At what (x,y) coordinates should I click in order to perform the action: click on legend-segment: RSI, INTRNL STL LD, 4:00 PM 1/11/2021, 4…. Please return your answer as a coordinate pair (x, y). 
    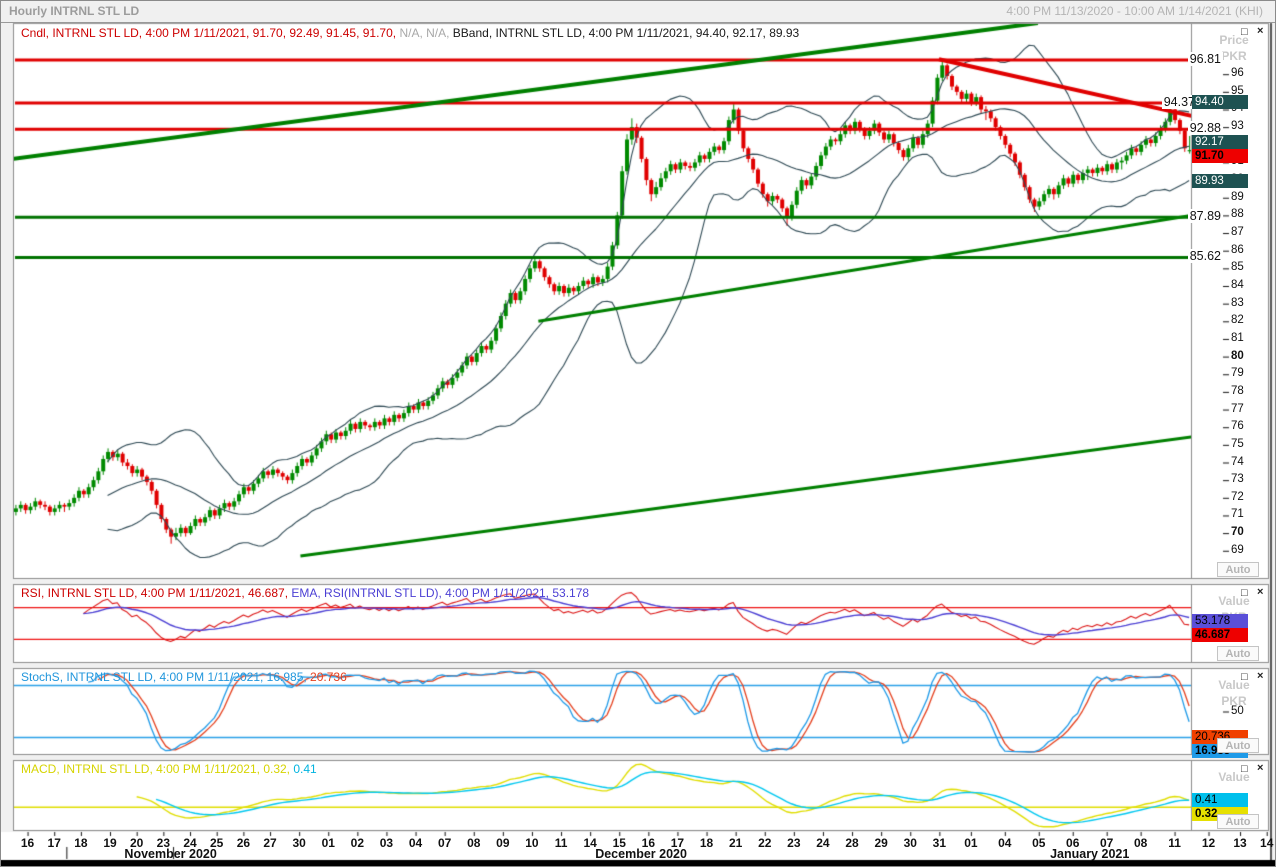
    Looking at the image, I should click on (156, 593).